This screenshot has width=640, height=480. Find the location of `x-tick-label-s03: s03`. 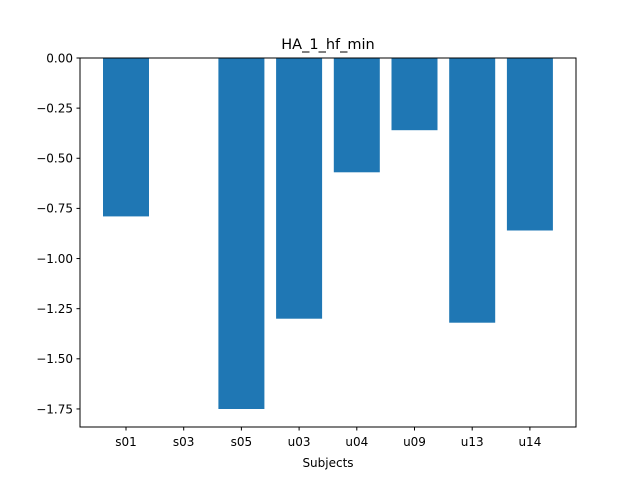

x-tick-label-s03: s03 is located at coordinates (184, 442).